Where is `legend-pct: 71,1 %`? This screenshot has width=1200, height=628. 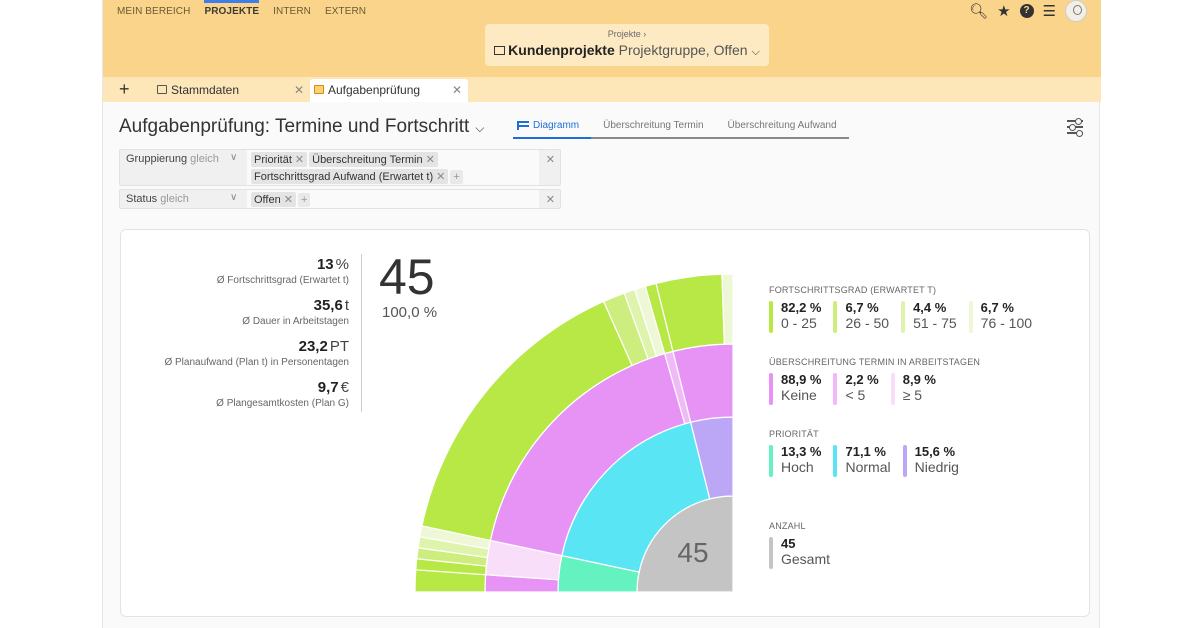
legend-pct: 71,1 % is located at coordinates (865, 451).